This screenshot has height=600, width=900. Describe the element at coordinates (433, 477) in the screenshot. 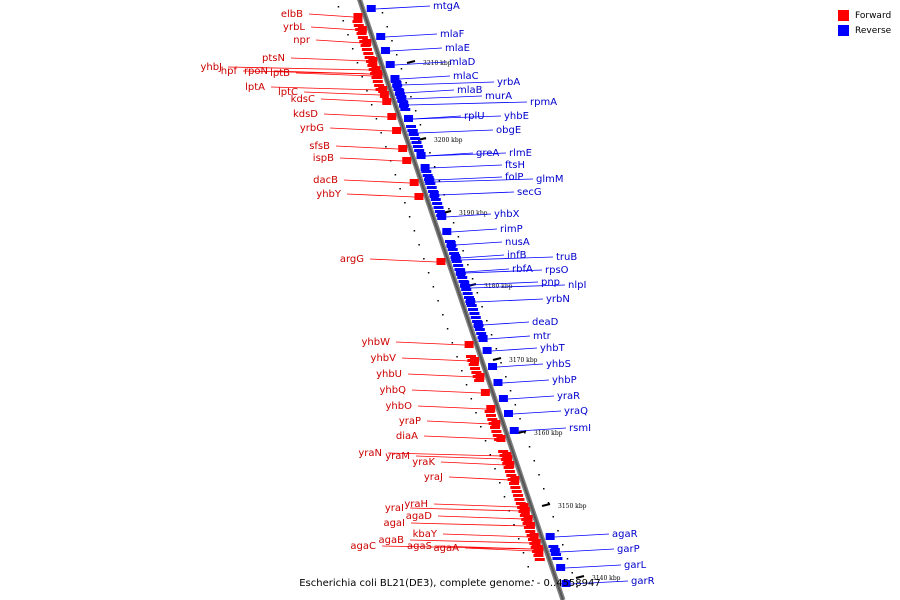

I see `gene-label-yraJ: yraJ` at that location.